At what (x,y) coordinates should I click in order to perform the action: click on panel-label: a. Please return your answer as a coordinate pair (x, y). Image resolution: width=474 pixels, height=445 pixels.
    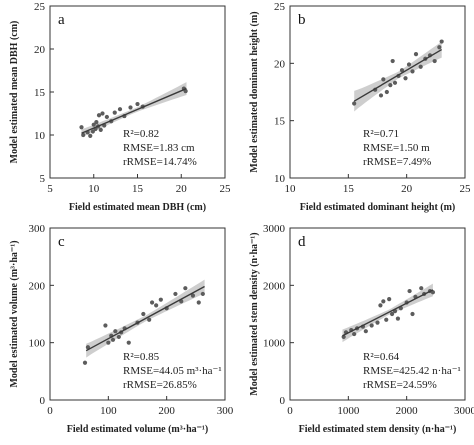
    Looking at the image, I should click on (61, 20).